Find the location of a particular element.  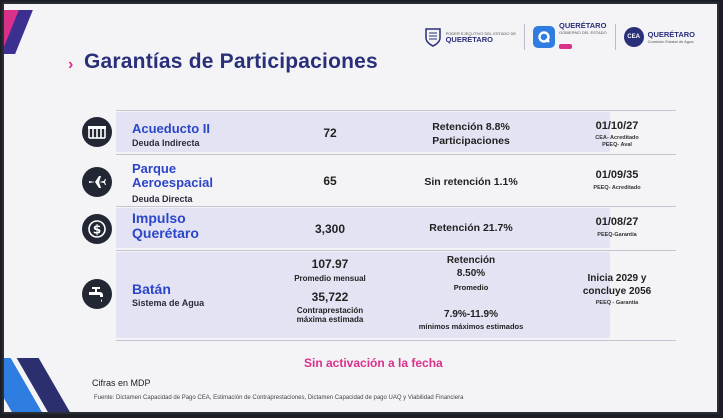

row-notes: PEEQ-Garantía is located at coordinates (617, 235).